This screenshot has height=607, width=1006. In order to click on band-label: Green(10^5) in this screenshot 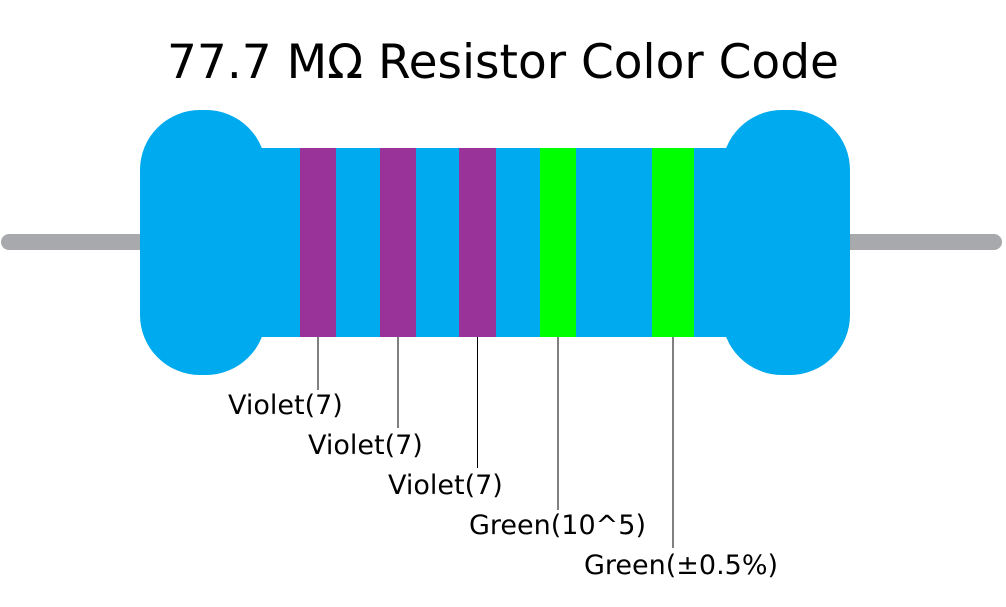, I will do `click(557, 525)`.